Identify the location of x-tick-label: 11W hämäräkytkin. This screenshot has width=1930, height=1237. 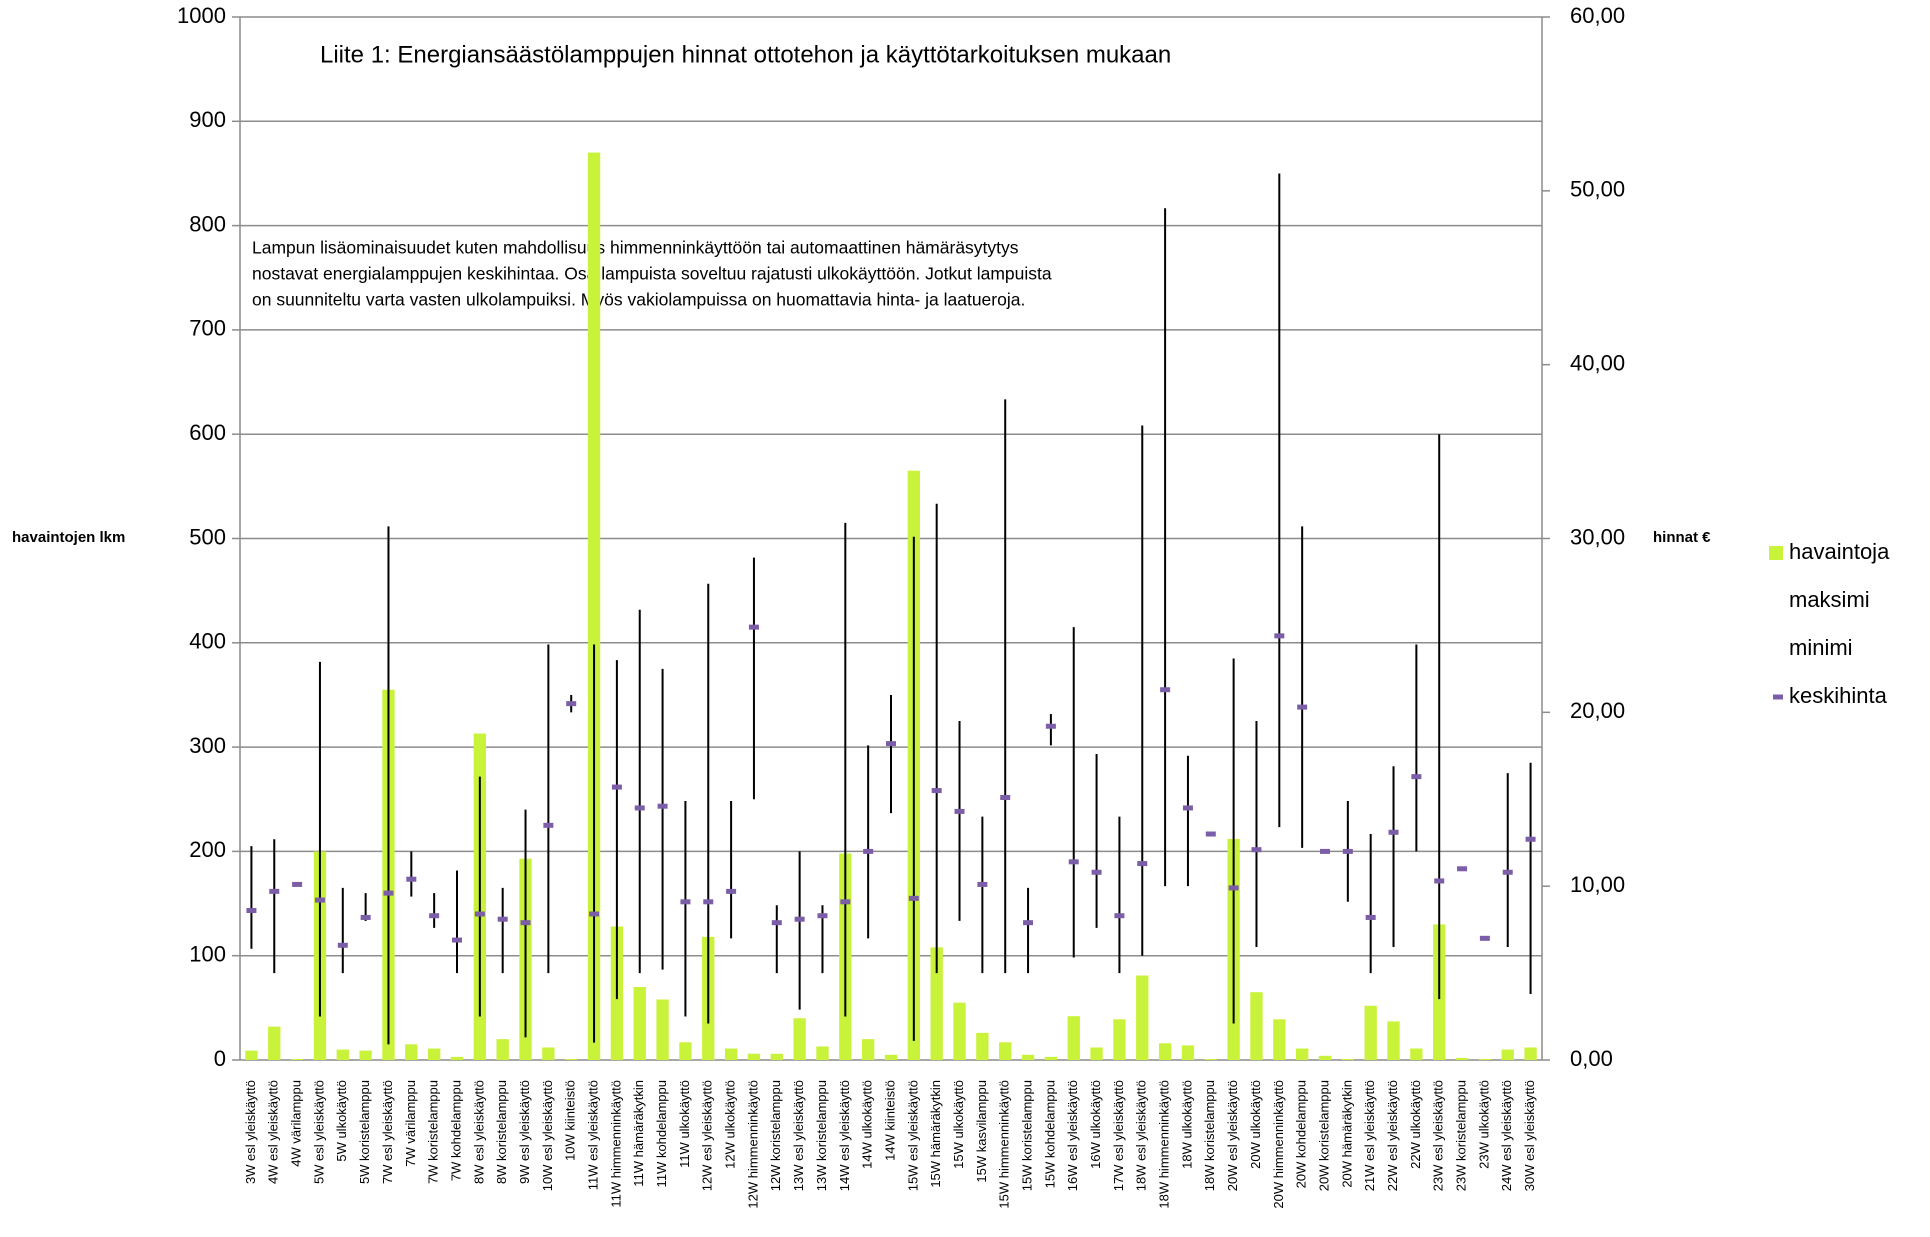
(638, 1133).